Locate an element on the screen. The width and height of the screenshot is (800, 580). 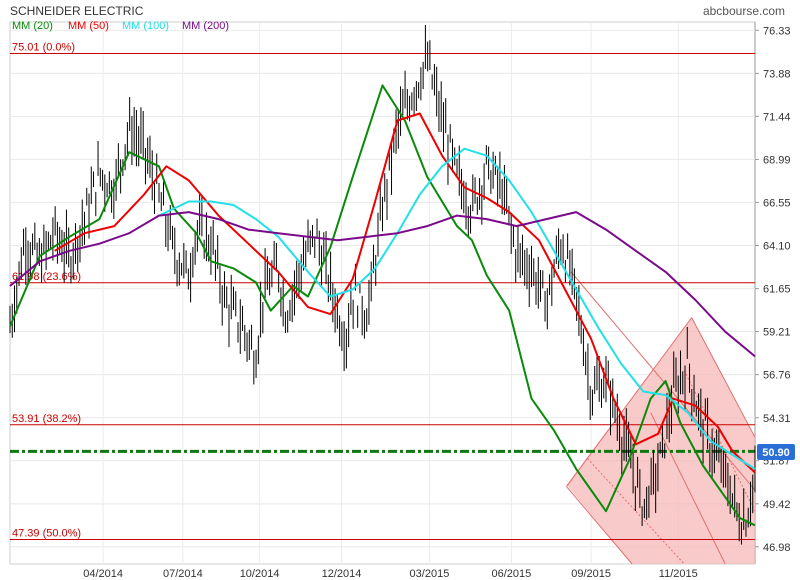
y-tick-label: 71.44 is located at coordinates (777, 117).